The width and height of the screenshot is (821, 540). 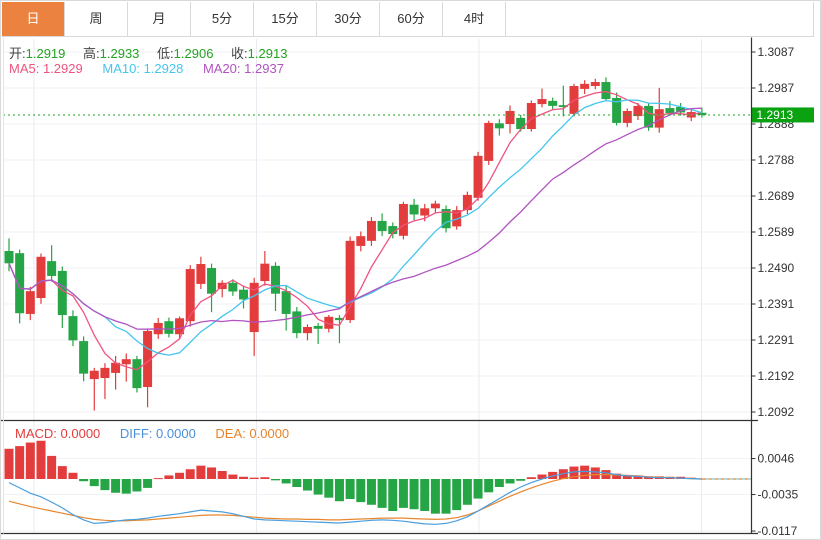 What do you see at coordinates (778, 531) in the screenshot?
I see `macd-tick-label: -0.0117` at bounding box center [778, 531].